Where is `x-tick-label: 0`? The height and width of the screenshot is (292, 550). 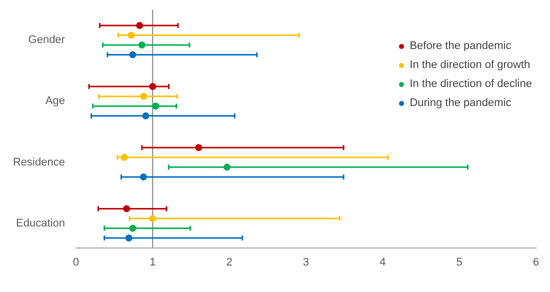 x-tick-label: 0 is located at coordinates (76, 262).